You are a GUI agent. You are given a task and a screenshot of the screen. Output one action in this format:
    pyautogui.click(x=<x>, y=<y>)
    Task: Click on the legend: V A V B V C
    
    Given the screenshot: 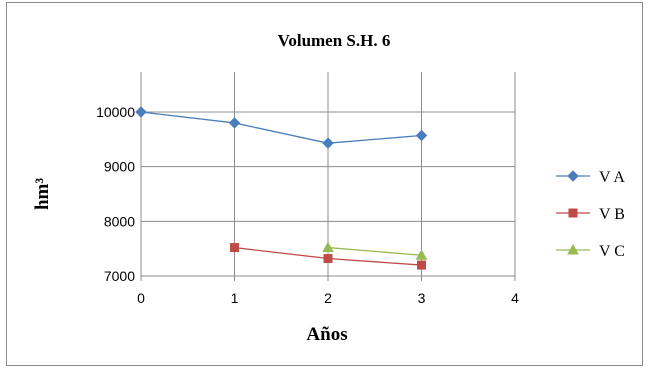 What is the action you would take?
    pyautogui.click(x=590, y=214)
    